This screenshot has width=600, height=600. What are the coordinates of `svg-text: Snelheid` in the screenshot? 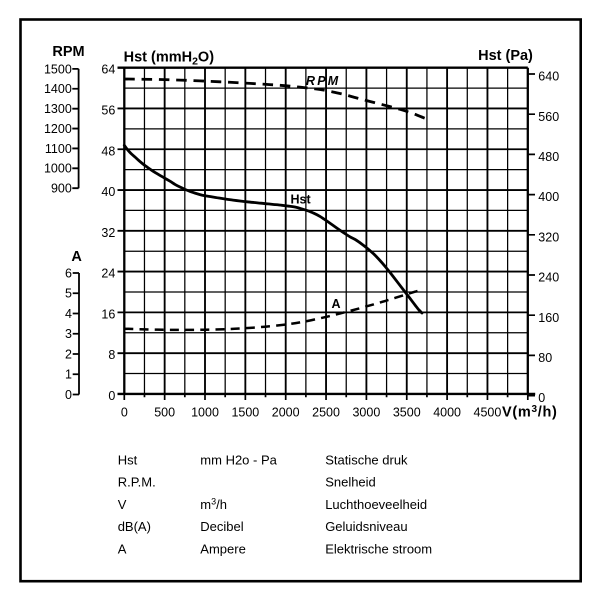 It's located at (350, 482).